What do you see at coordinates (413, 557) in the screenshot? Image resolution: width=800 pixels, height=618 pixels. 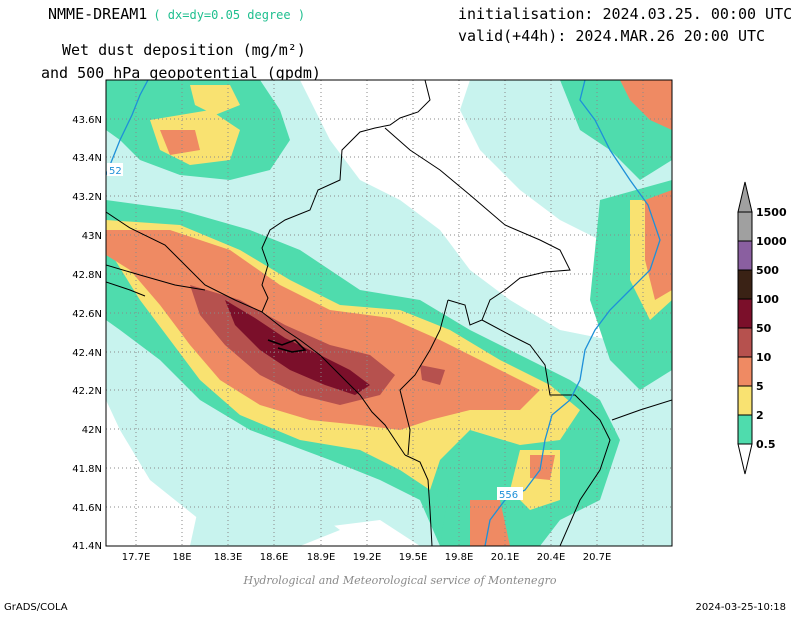 I see `lon-tick: 19.5E` at bounding box center [413, 557].